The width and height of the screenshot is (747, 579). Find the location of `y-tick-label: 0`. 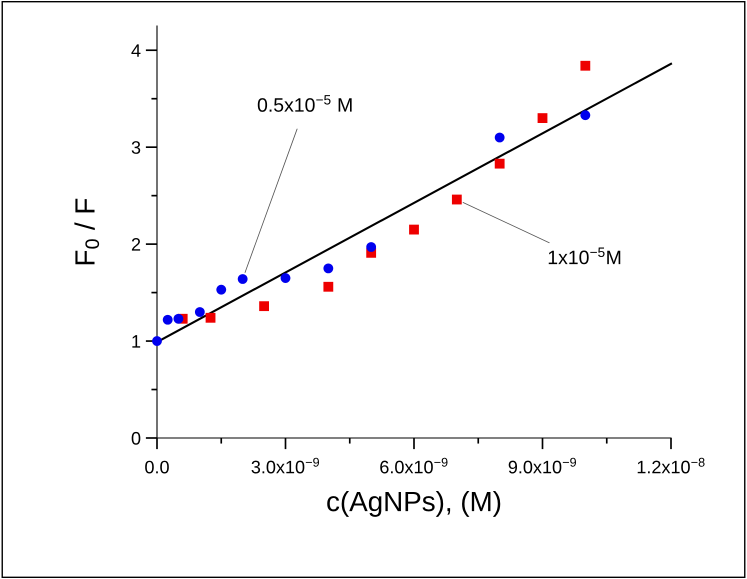

y-tick-label: 0 is located at coordinates (136, 438).